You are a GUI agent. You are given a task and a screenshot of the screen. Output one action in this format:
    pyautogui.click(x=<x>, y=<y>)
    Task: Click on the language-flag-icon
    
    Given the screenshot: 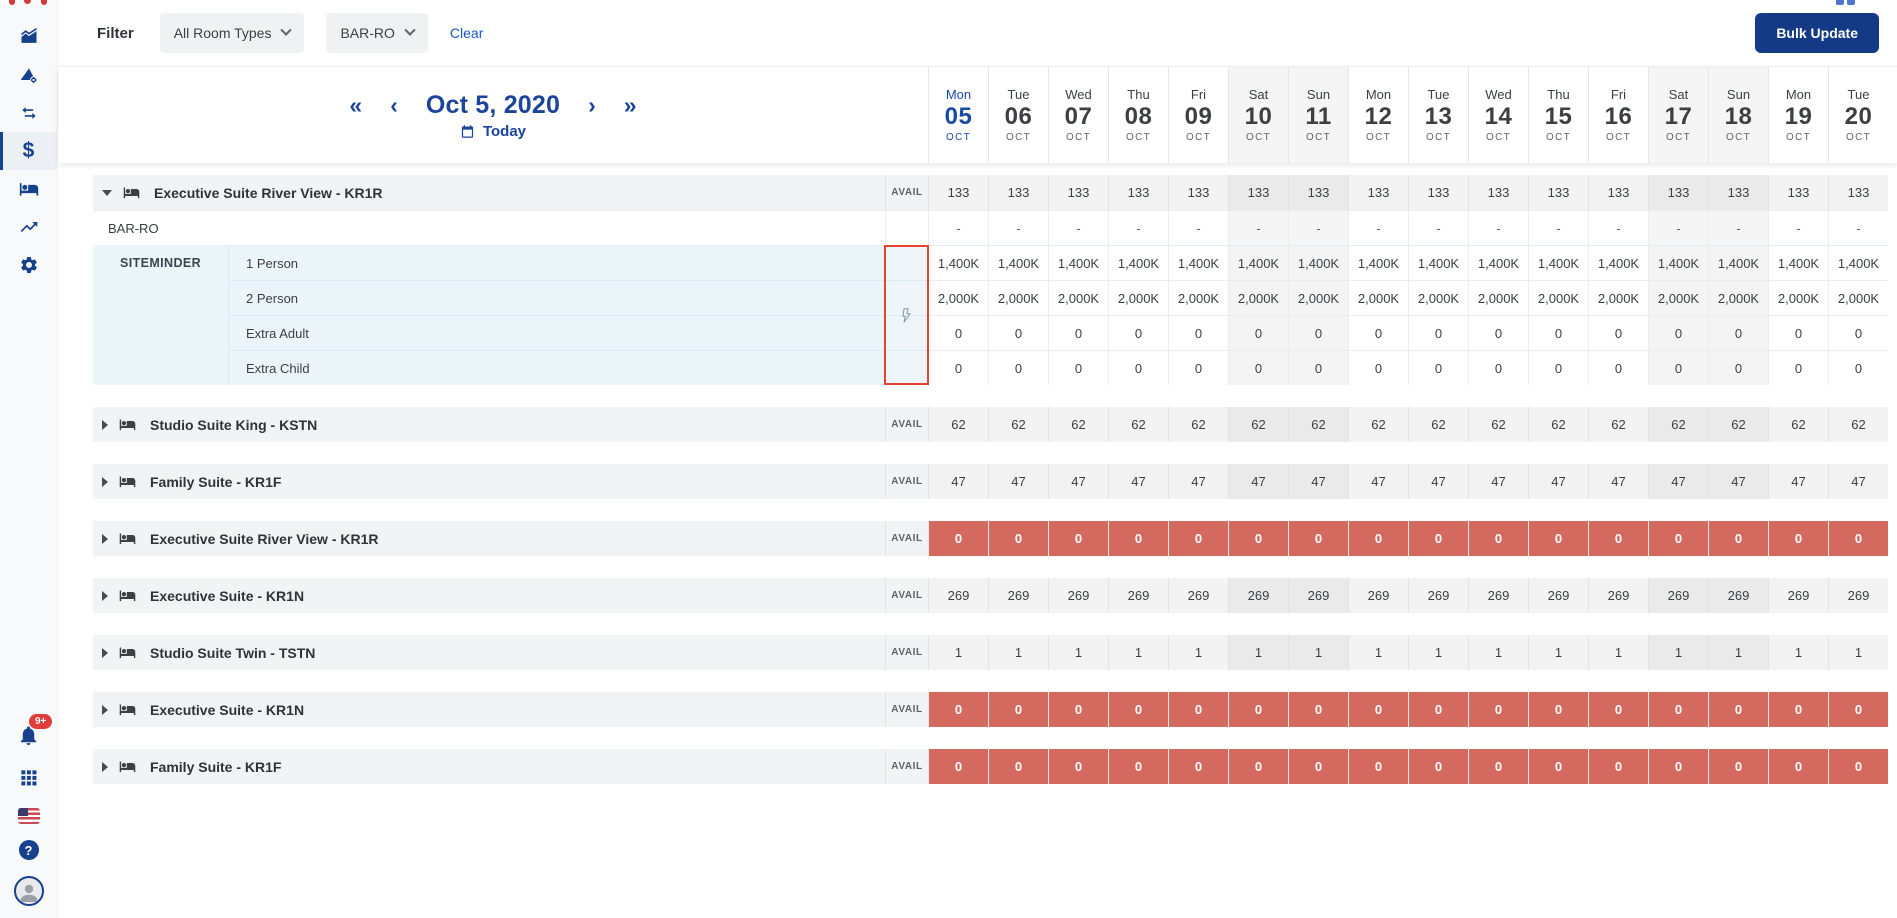 What is the action you would take?
    pyautogui.click(x=28, y=816)
    